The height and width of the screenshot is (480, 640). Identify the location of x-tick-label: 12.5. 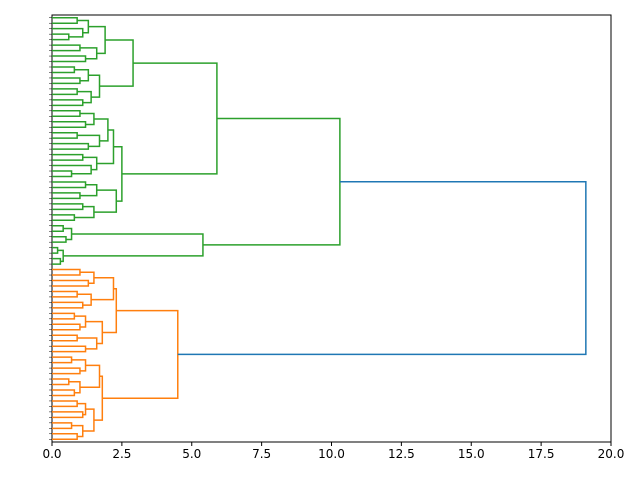
(401, 454).